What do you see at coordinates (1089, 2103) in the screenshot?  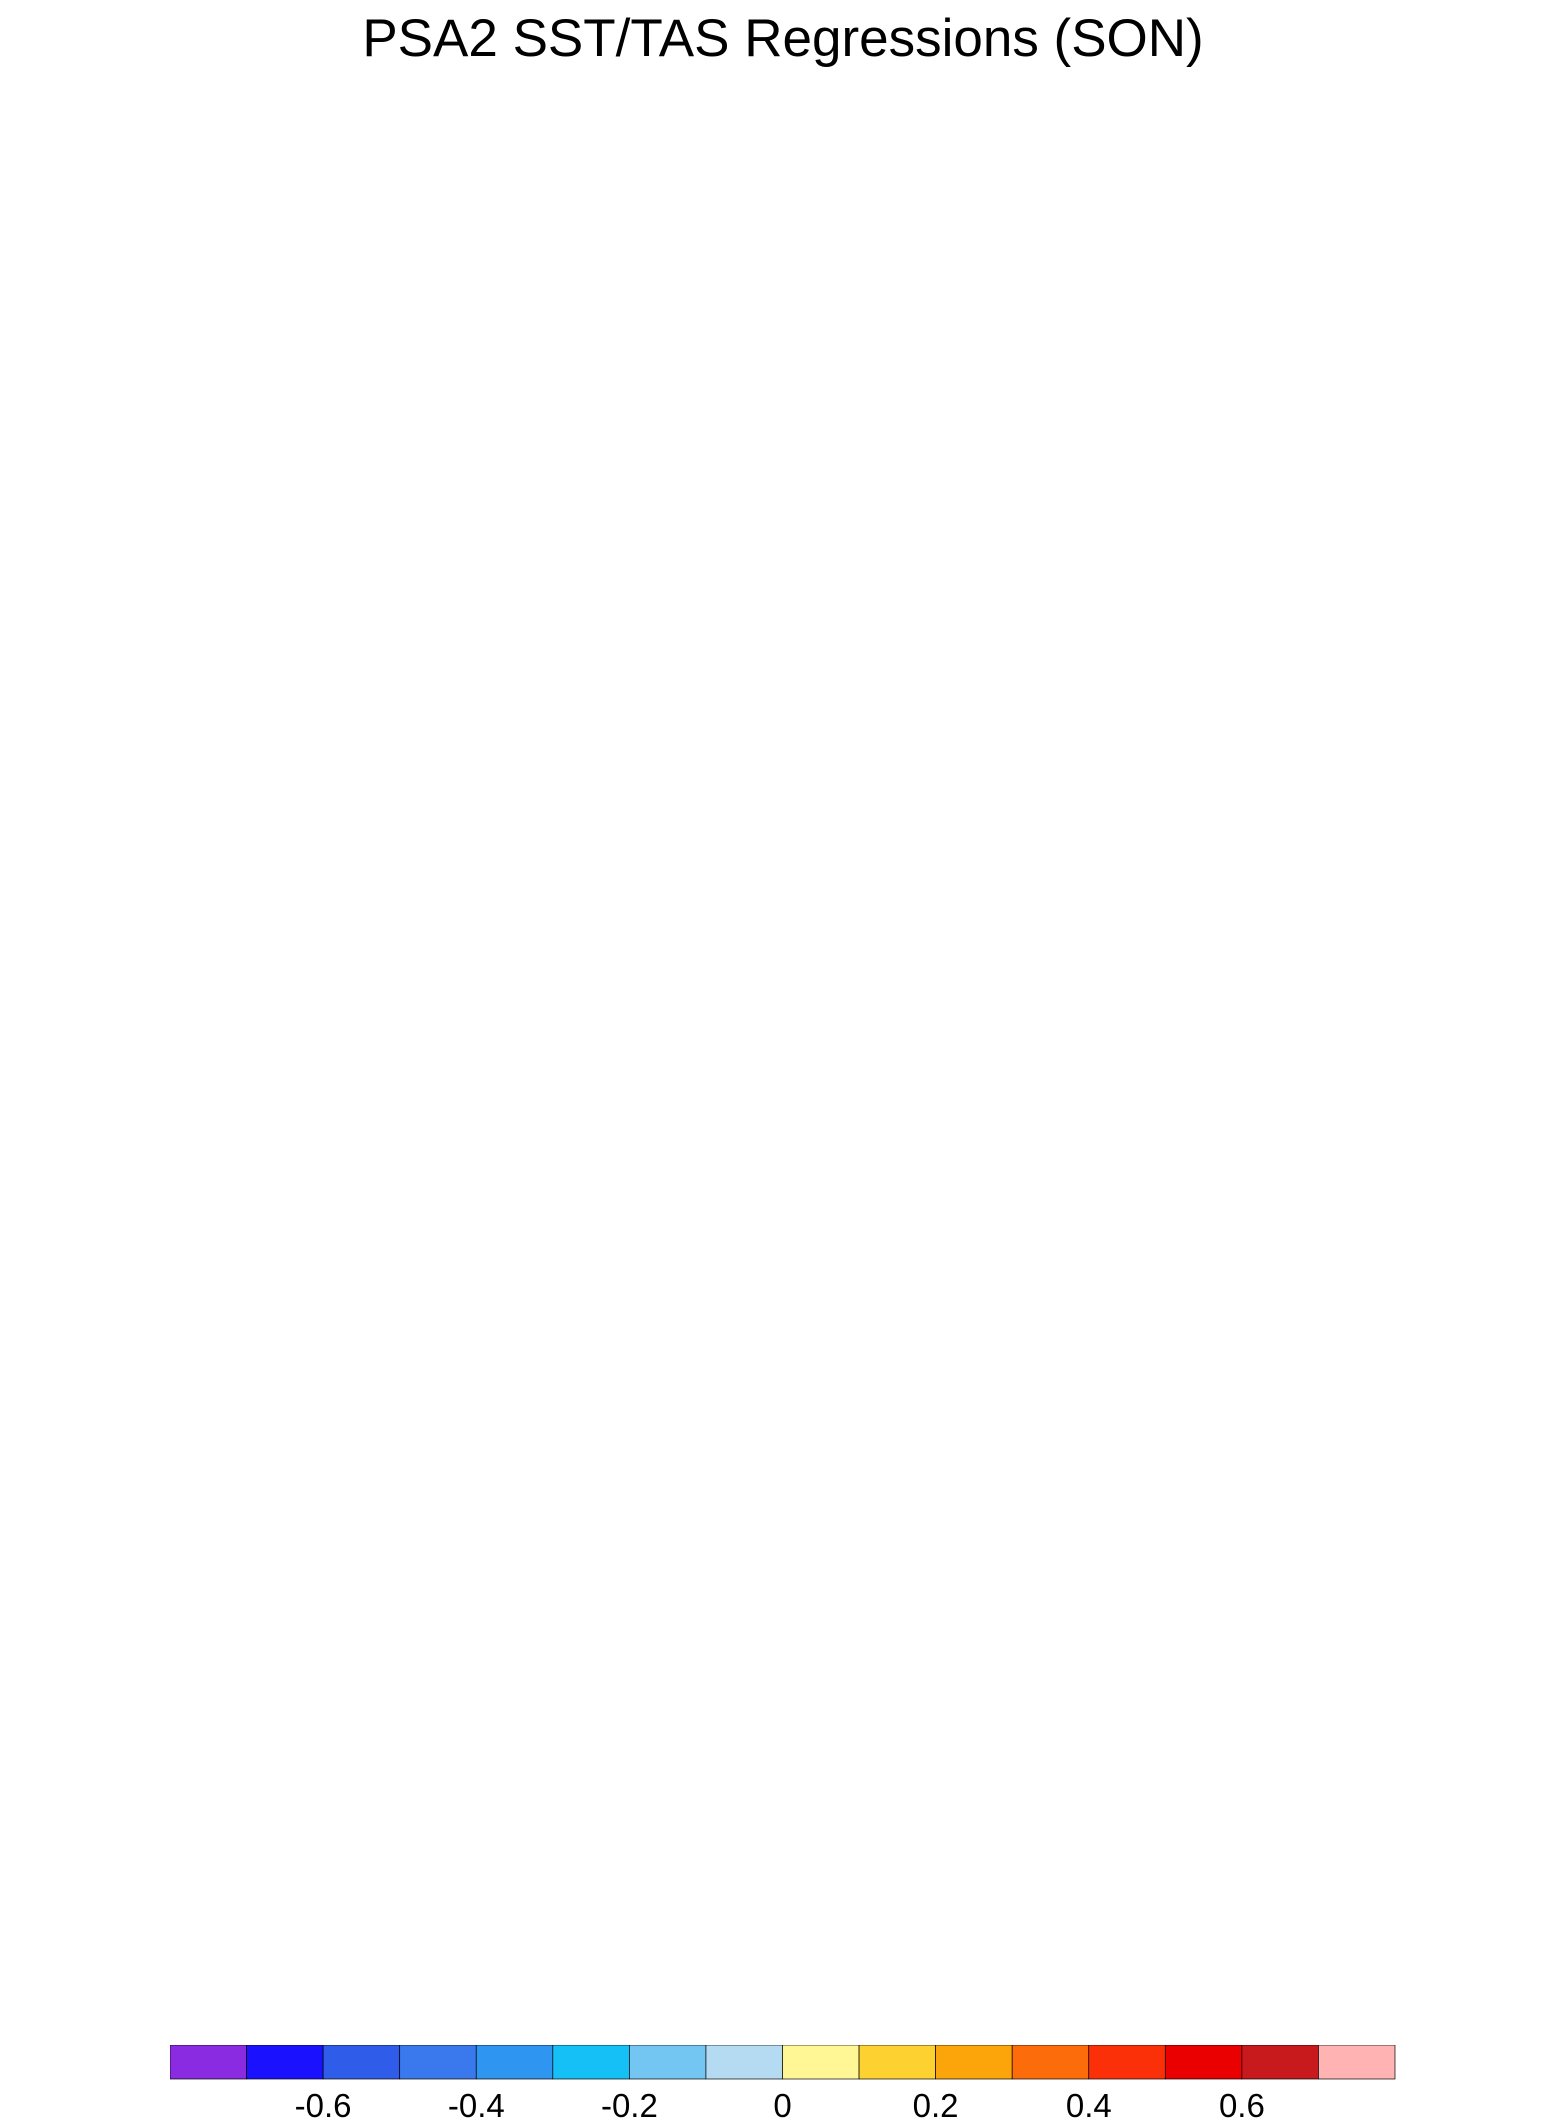 I see `colorbar-tick-label: 0.4` at bounding box center [1089, 2103].